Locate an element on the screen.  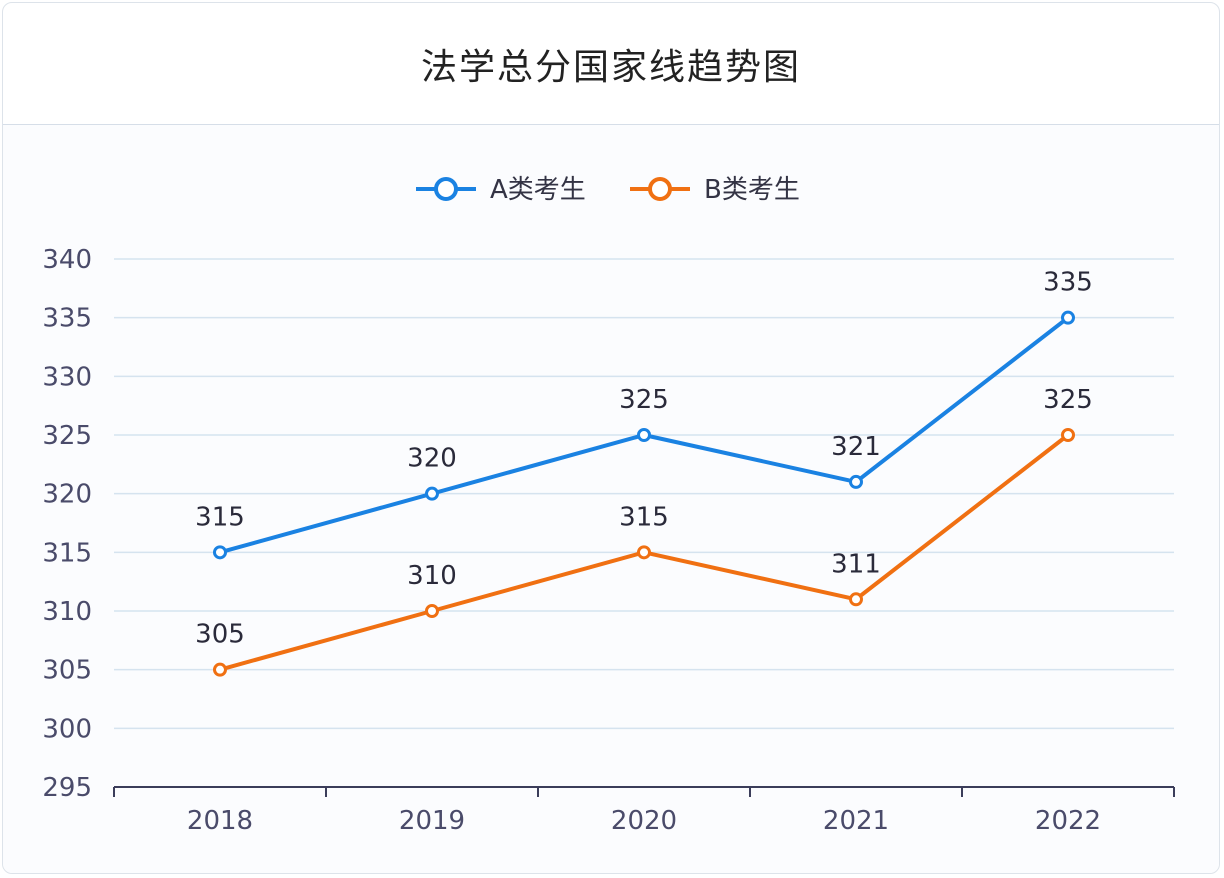
data-label: 321 is located at coordinates (856, 447).